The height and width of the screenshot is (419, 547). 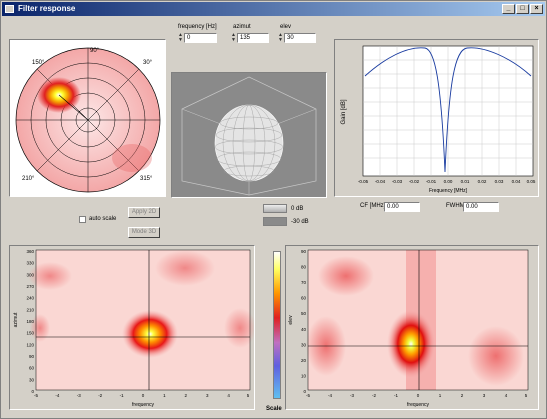 I want to click on right-map-x-tick: 0, so click(x=418, y=395).